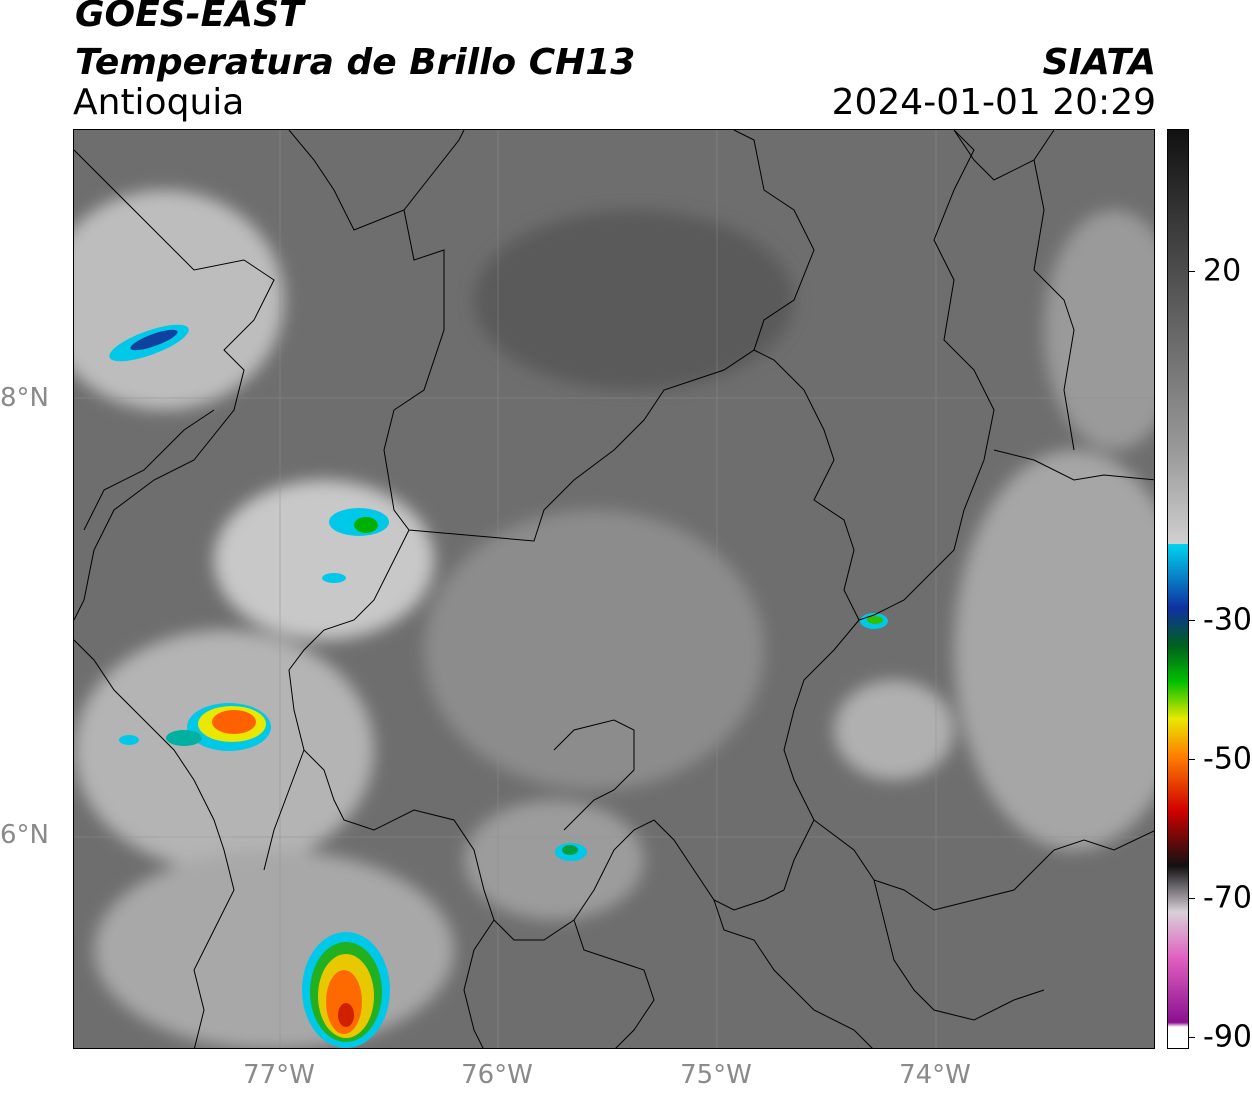 Image resolution: width=1252 pixels, height=1099 pixels. I want to click on convective-cell-choco, so click(346, 990).